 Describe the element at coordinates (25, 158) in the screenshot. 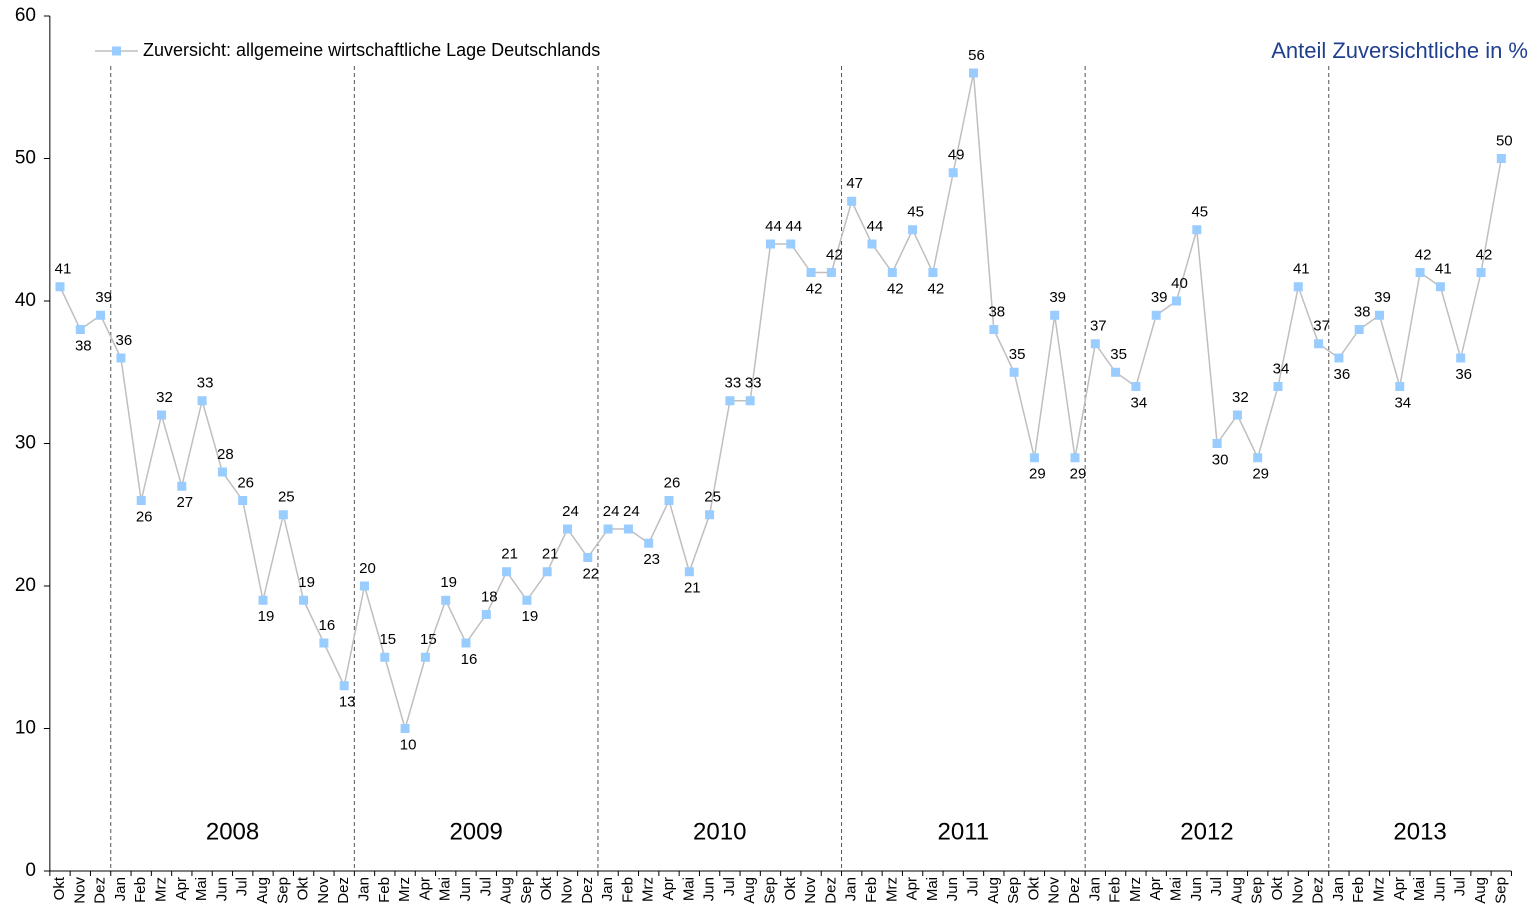

I see `y-tick-label: 50` at that location.